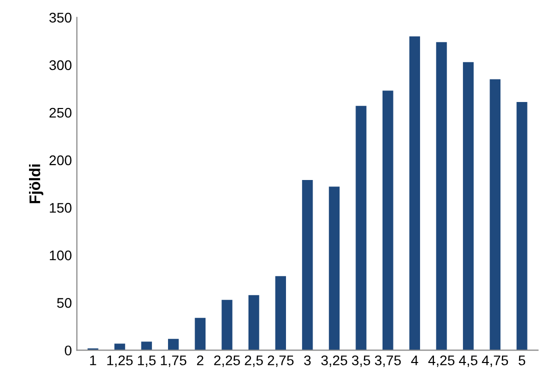  I want to click on y-tick-label: 50, so click(64, 303).